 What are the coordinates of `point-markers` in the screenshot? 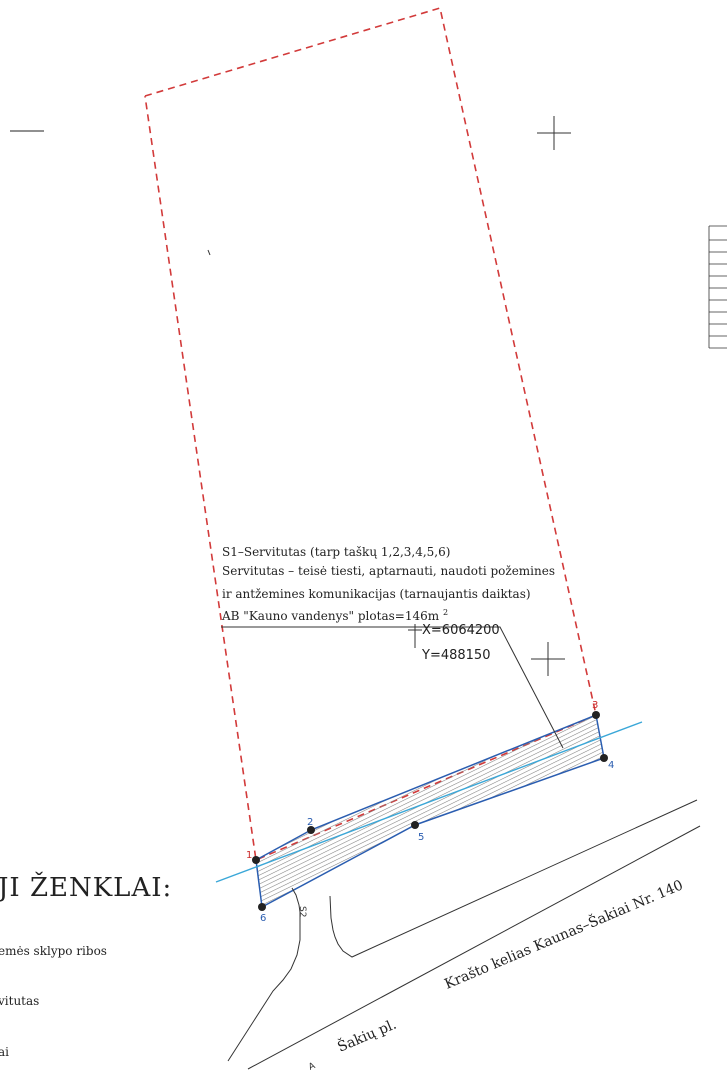 It's located at (430, 811).